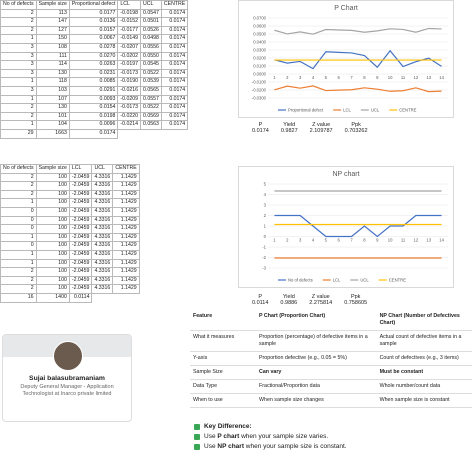 The width and height of the screenshot is (474, 460). I want to click on y-tick-label: -0.0200, so click(259, 90).